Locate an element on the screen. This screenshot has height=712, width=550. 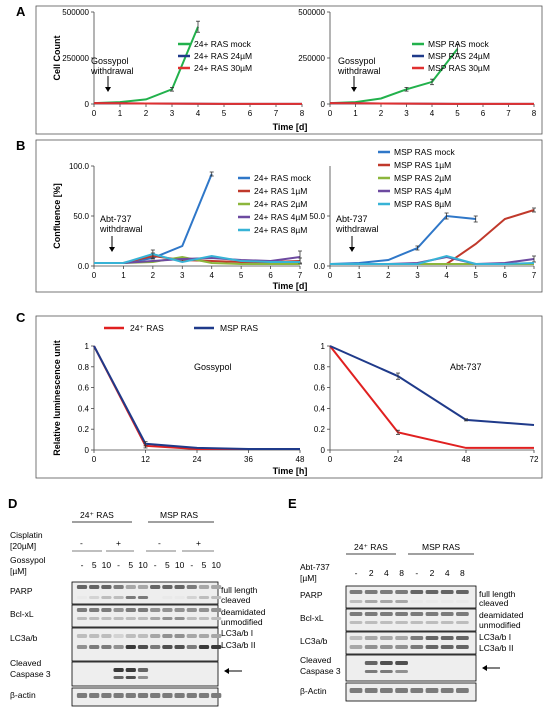
legend-entry: MSP RAS 2µM is located at coordinates (422, 178).